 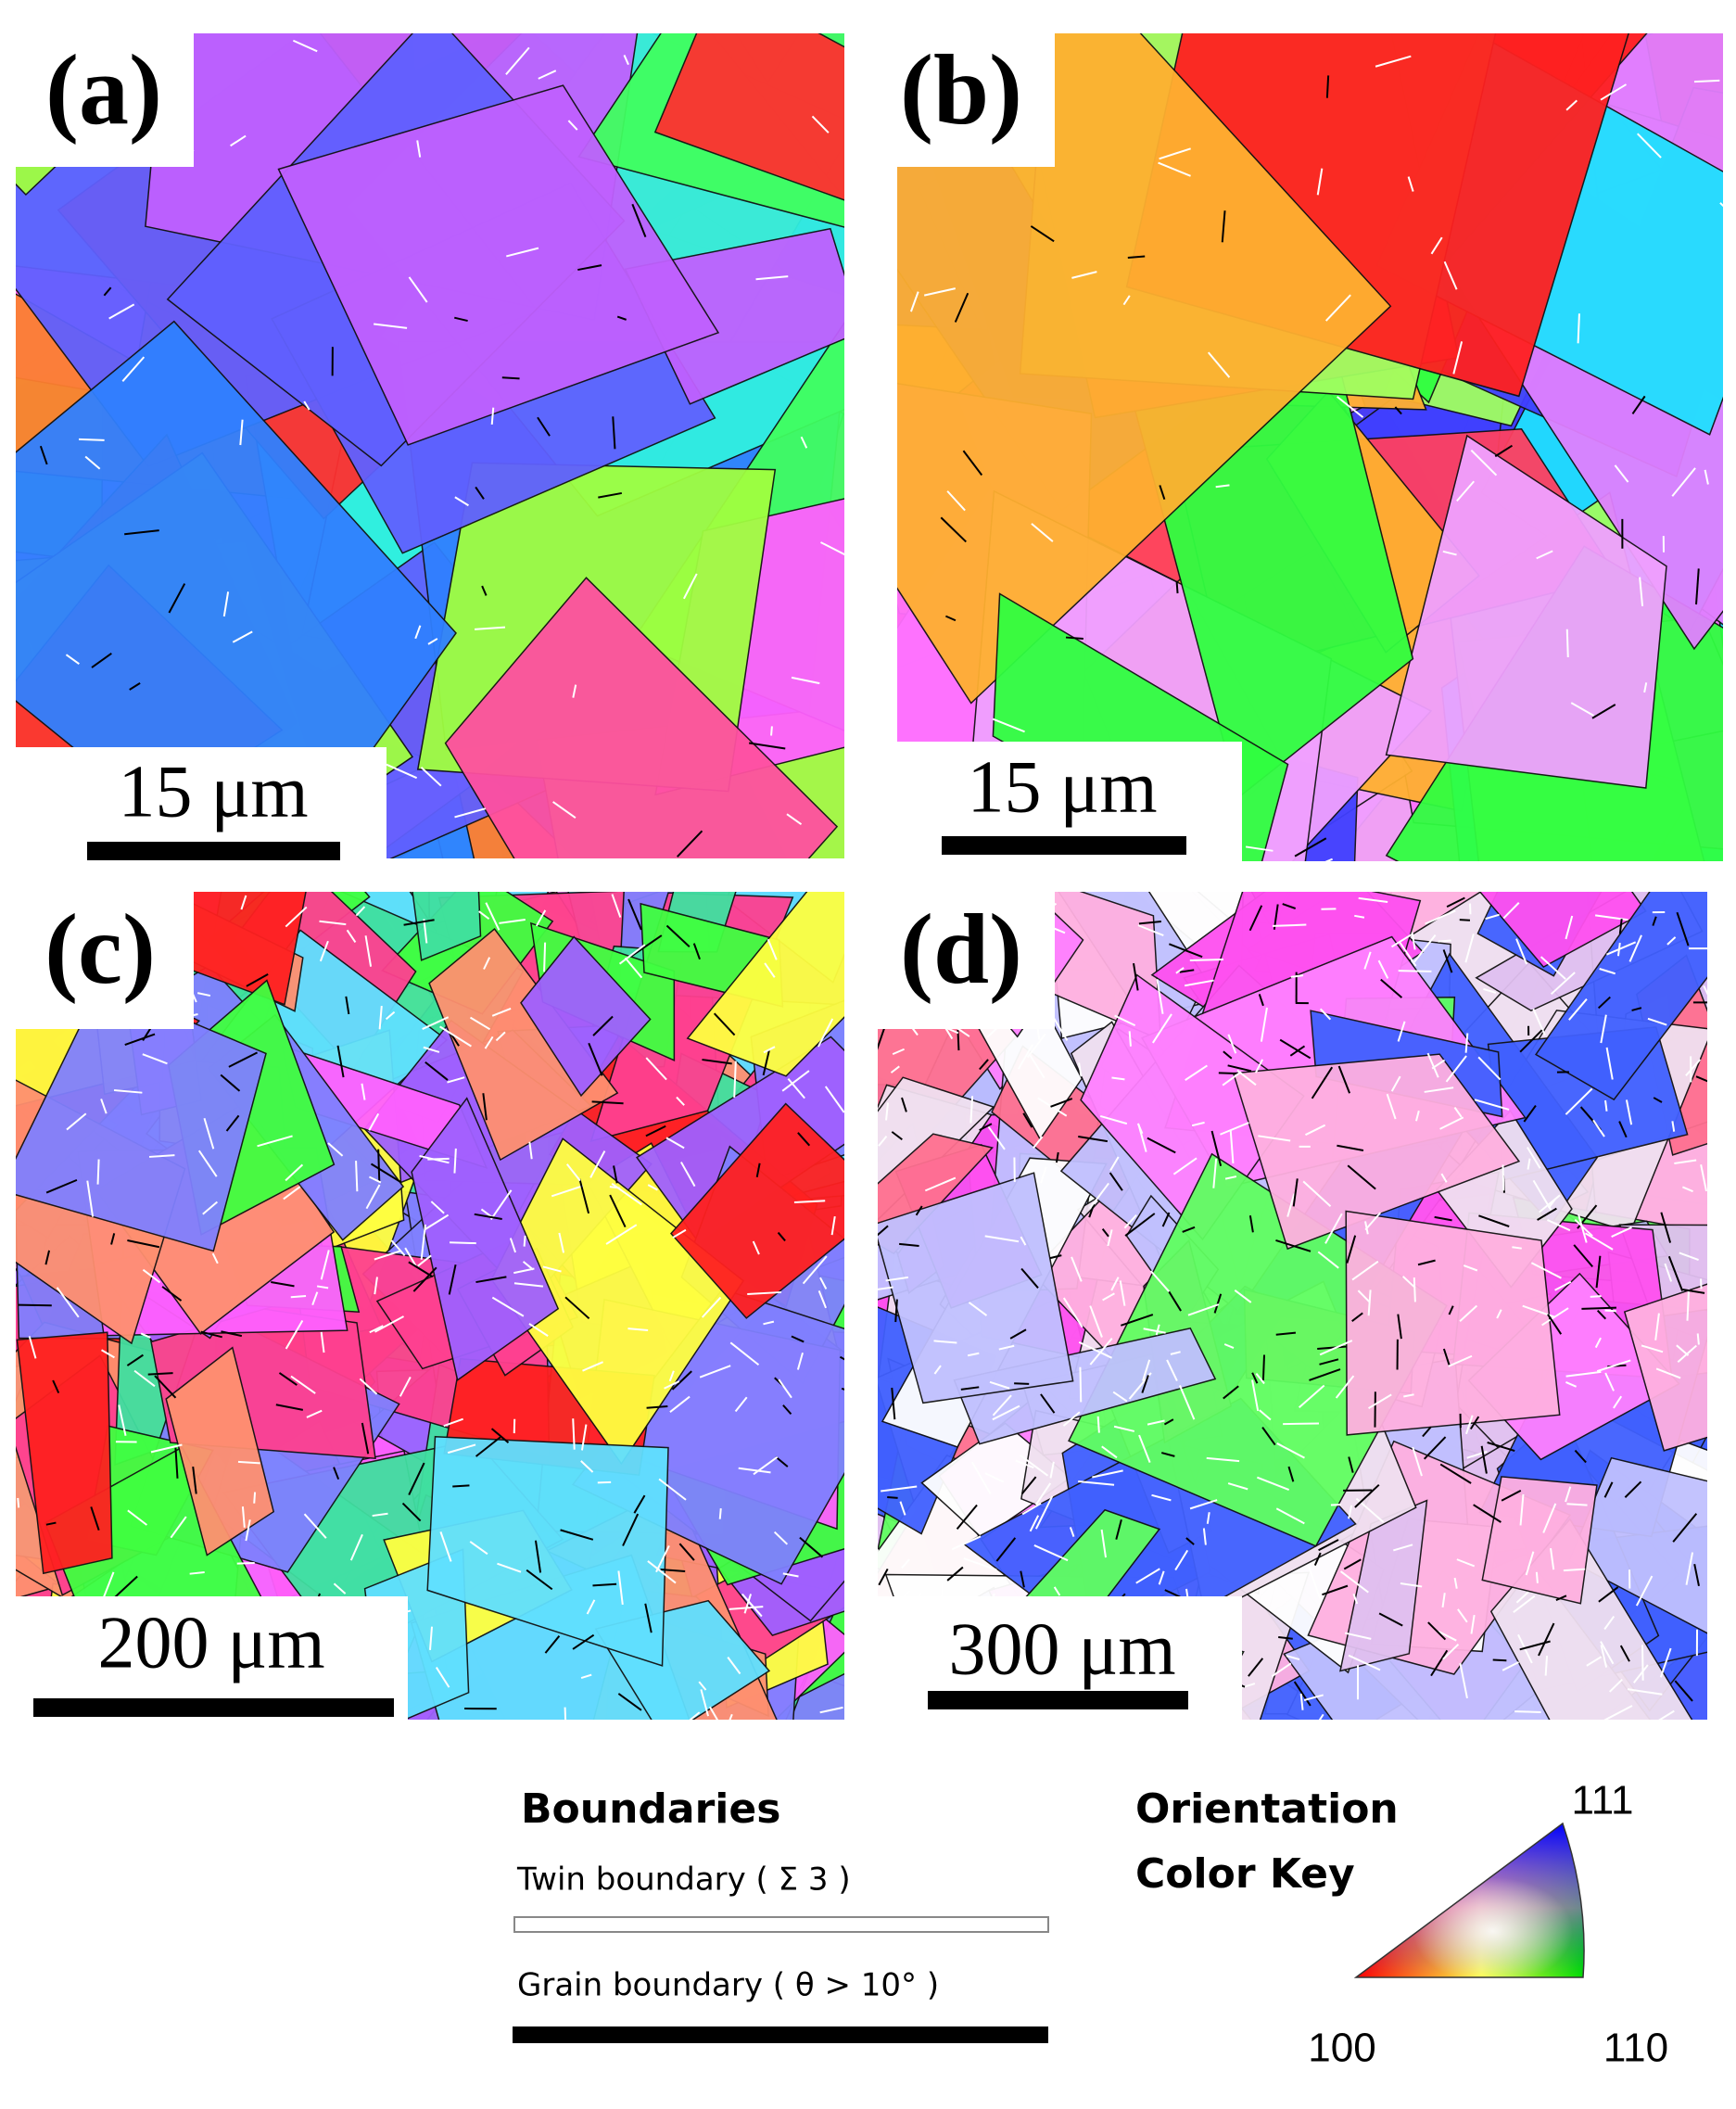 I want to click on twin-boundary-swatch, so click(x=781, y=1924).